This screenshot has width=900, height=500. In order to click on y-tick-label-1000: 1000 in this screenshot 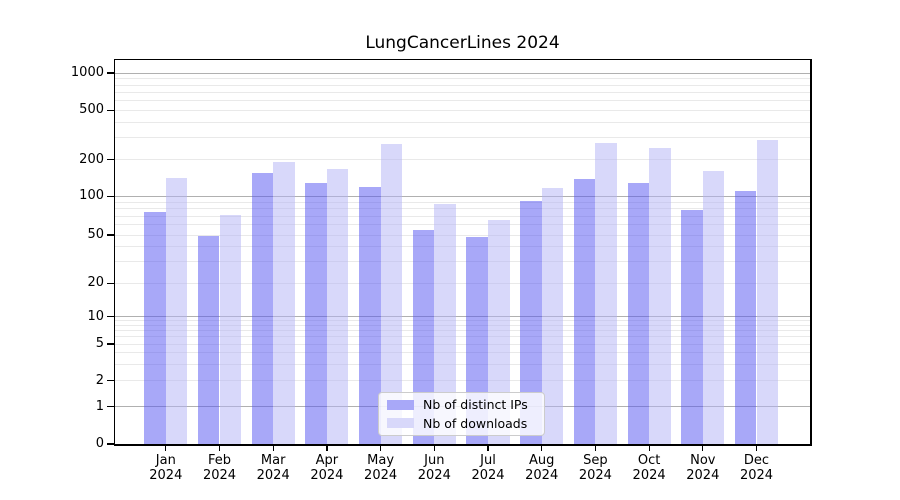, I will do `click(87, 72)`.